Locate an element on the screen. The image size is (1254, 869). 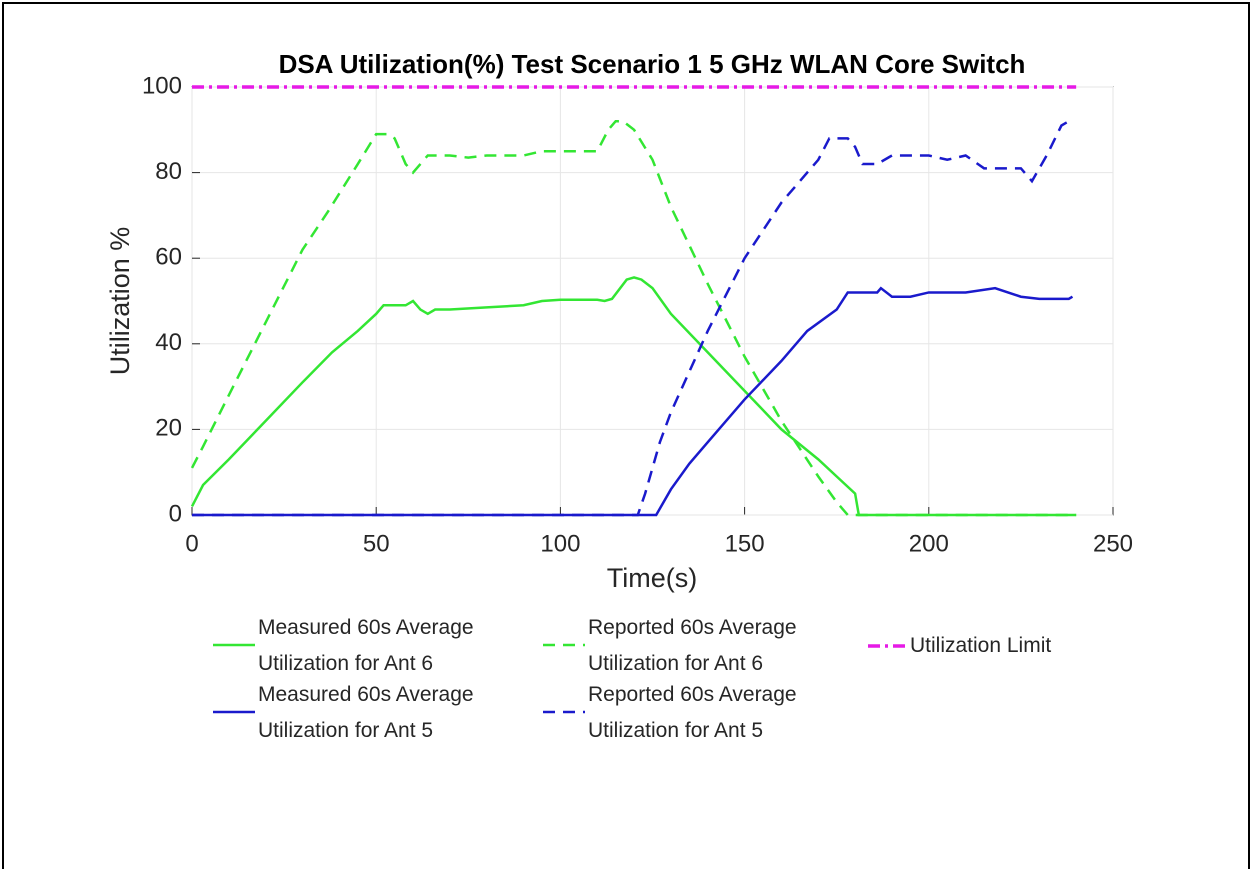
y-tick-label: 40 is located at coordinates (168, 342).